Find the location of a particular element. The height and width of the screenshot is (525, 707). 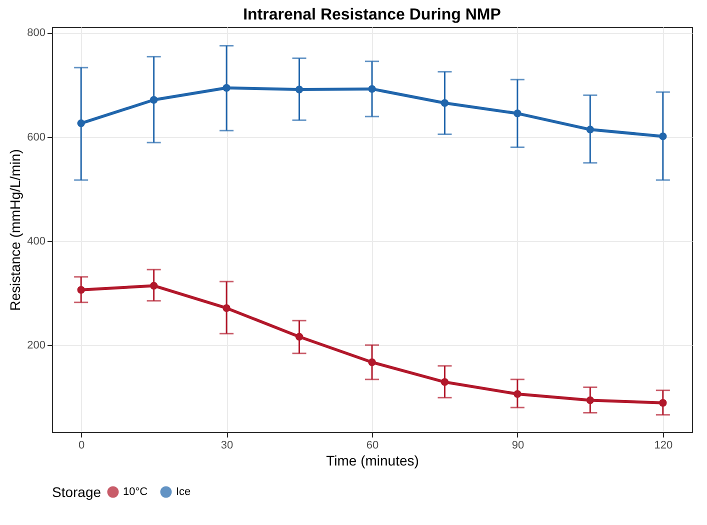

y-tick-label: 400 is located at coordinates (36, 241).